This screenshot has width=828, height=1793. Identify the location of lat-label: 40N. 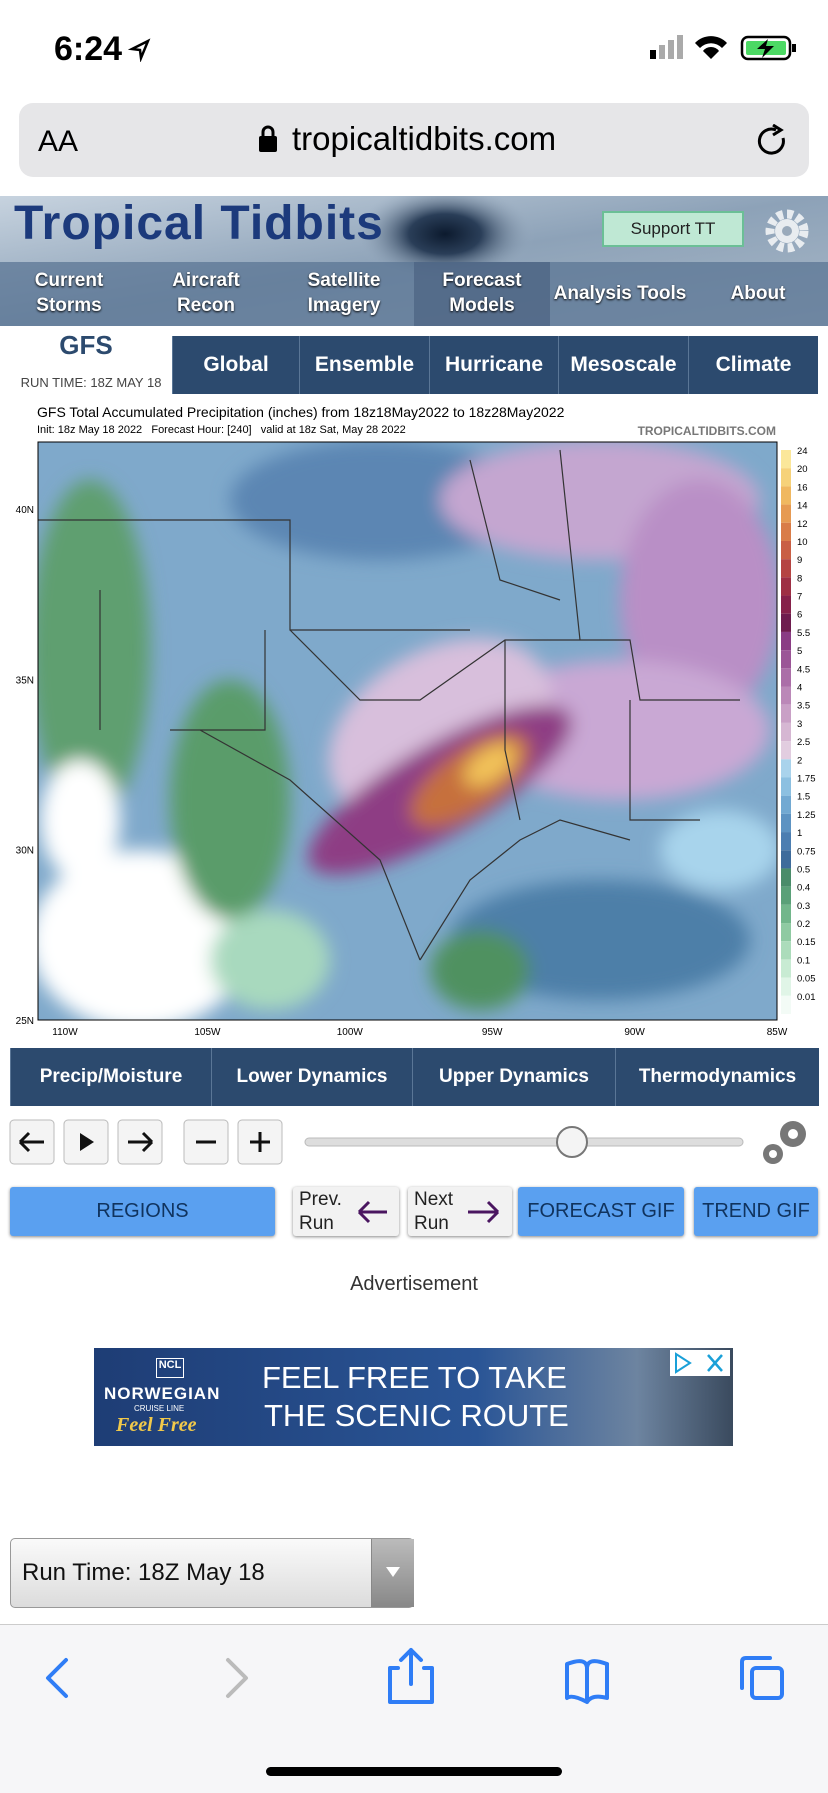
(25, 510).